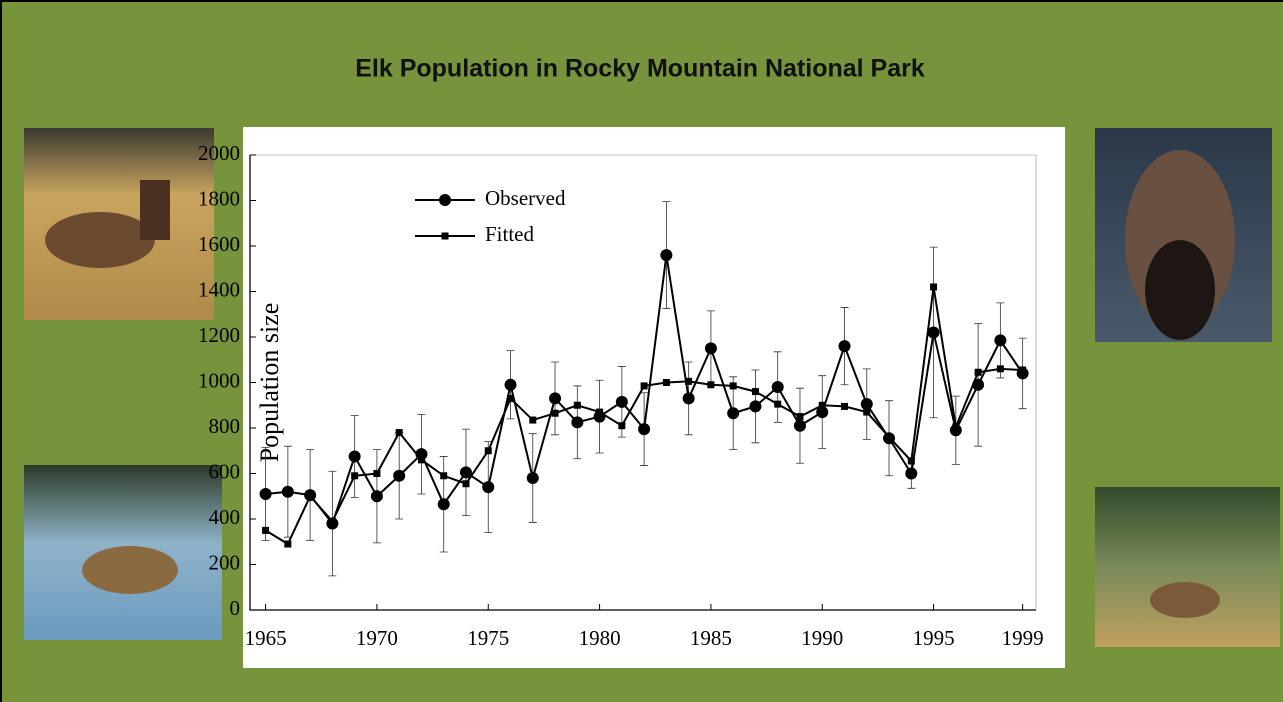 This screenshot has width=1283, height=702. Describe the element at coordinates (225, 562) in the screenshot. I see `y-tick-label: 200` at that location.